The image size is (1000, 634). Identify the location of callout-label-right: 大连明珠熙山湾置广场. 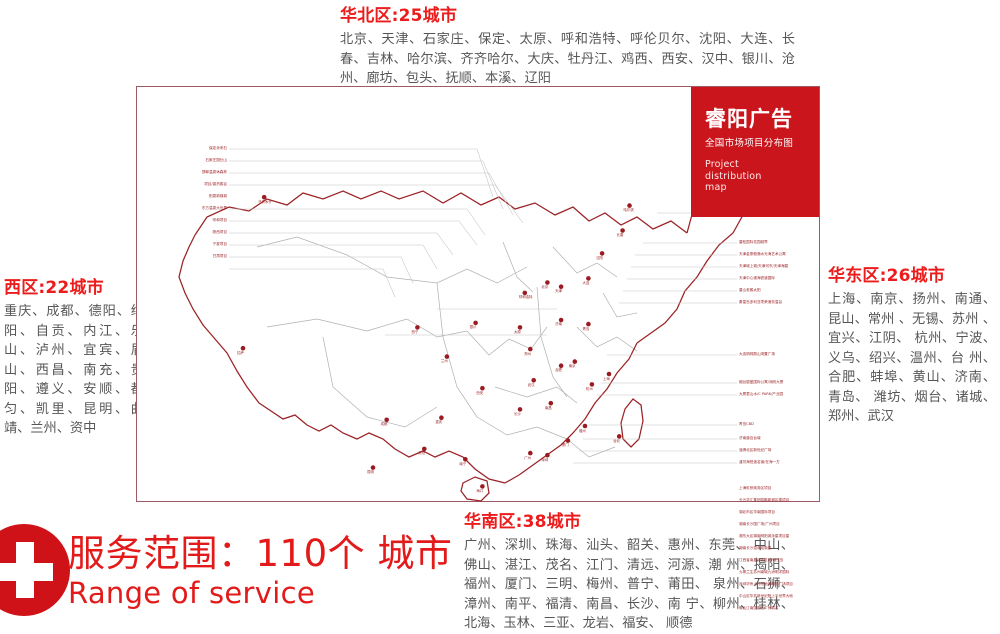
(757, 354).